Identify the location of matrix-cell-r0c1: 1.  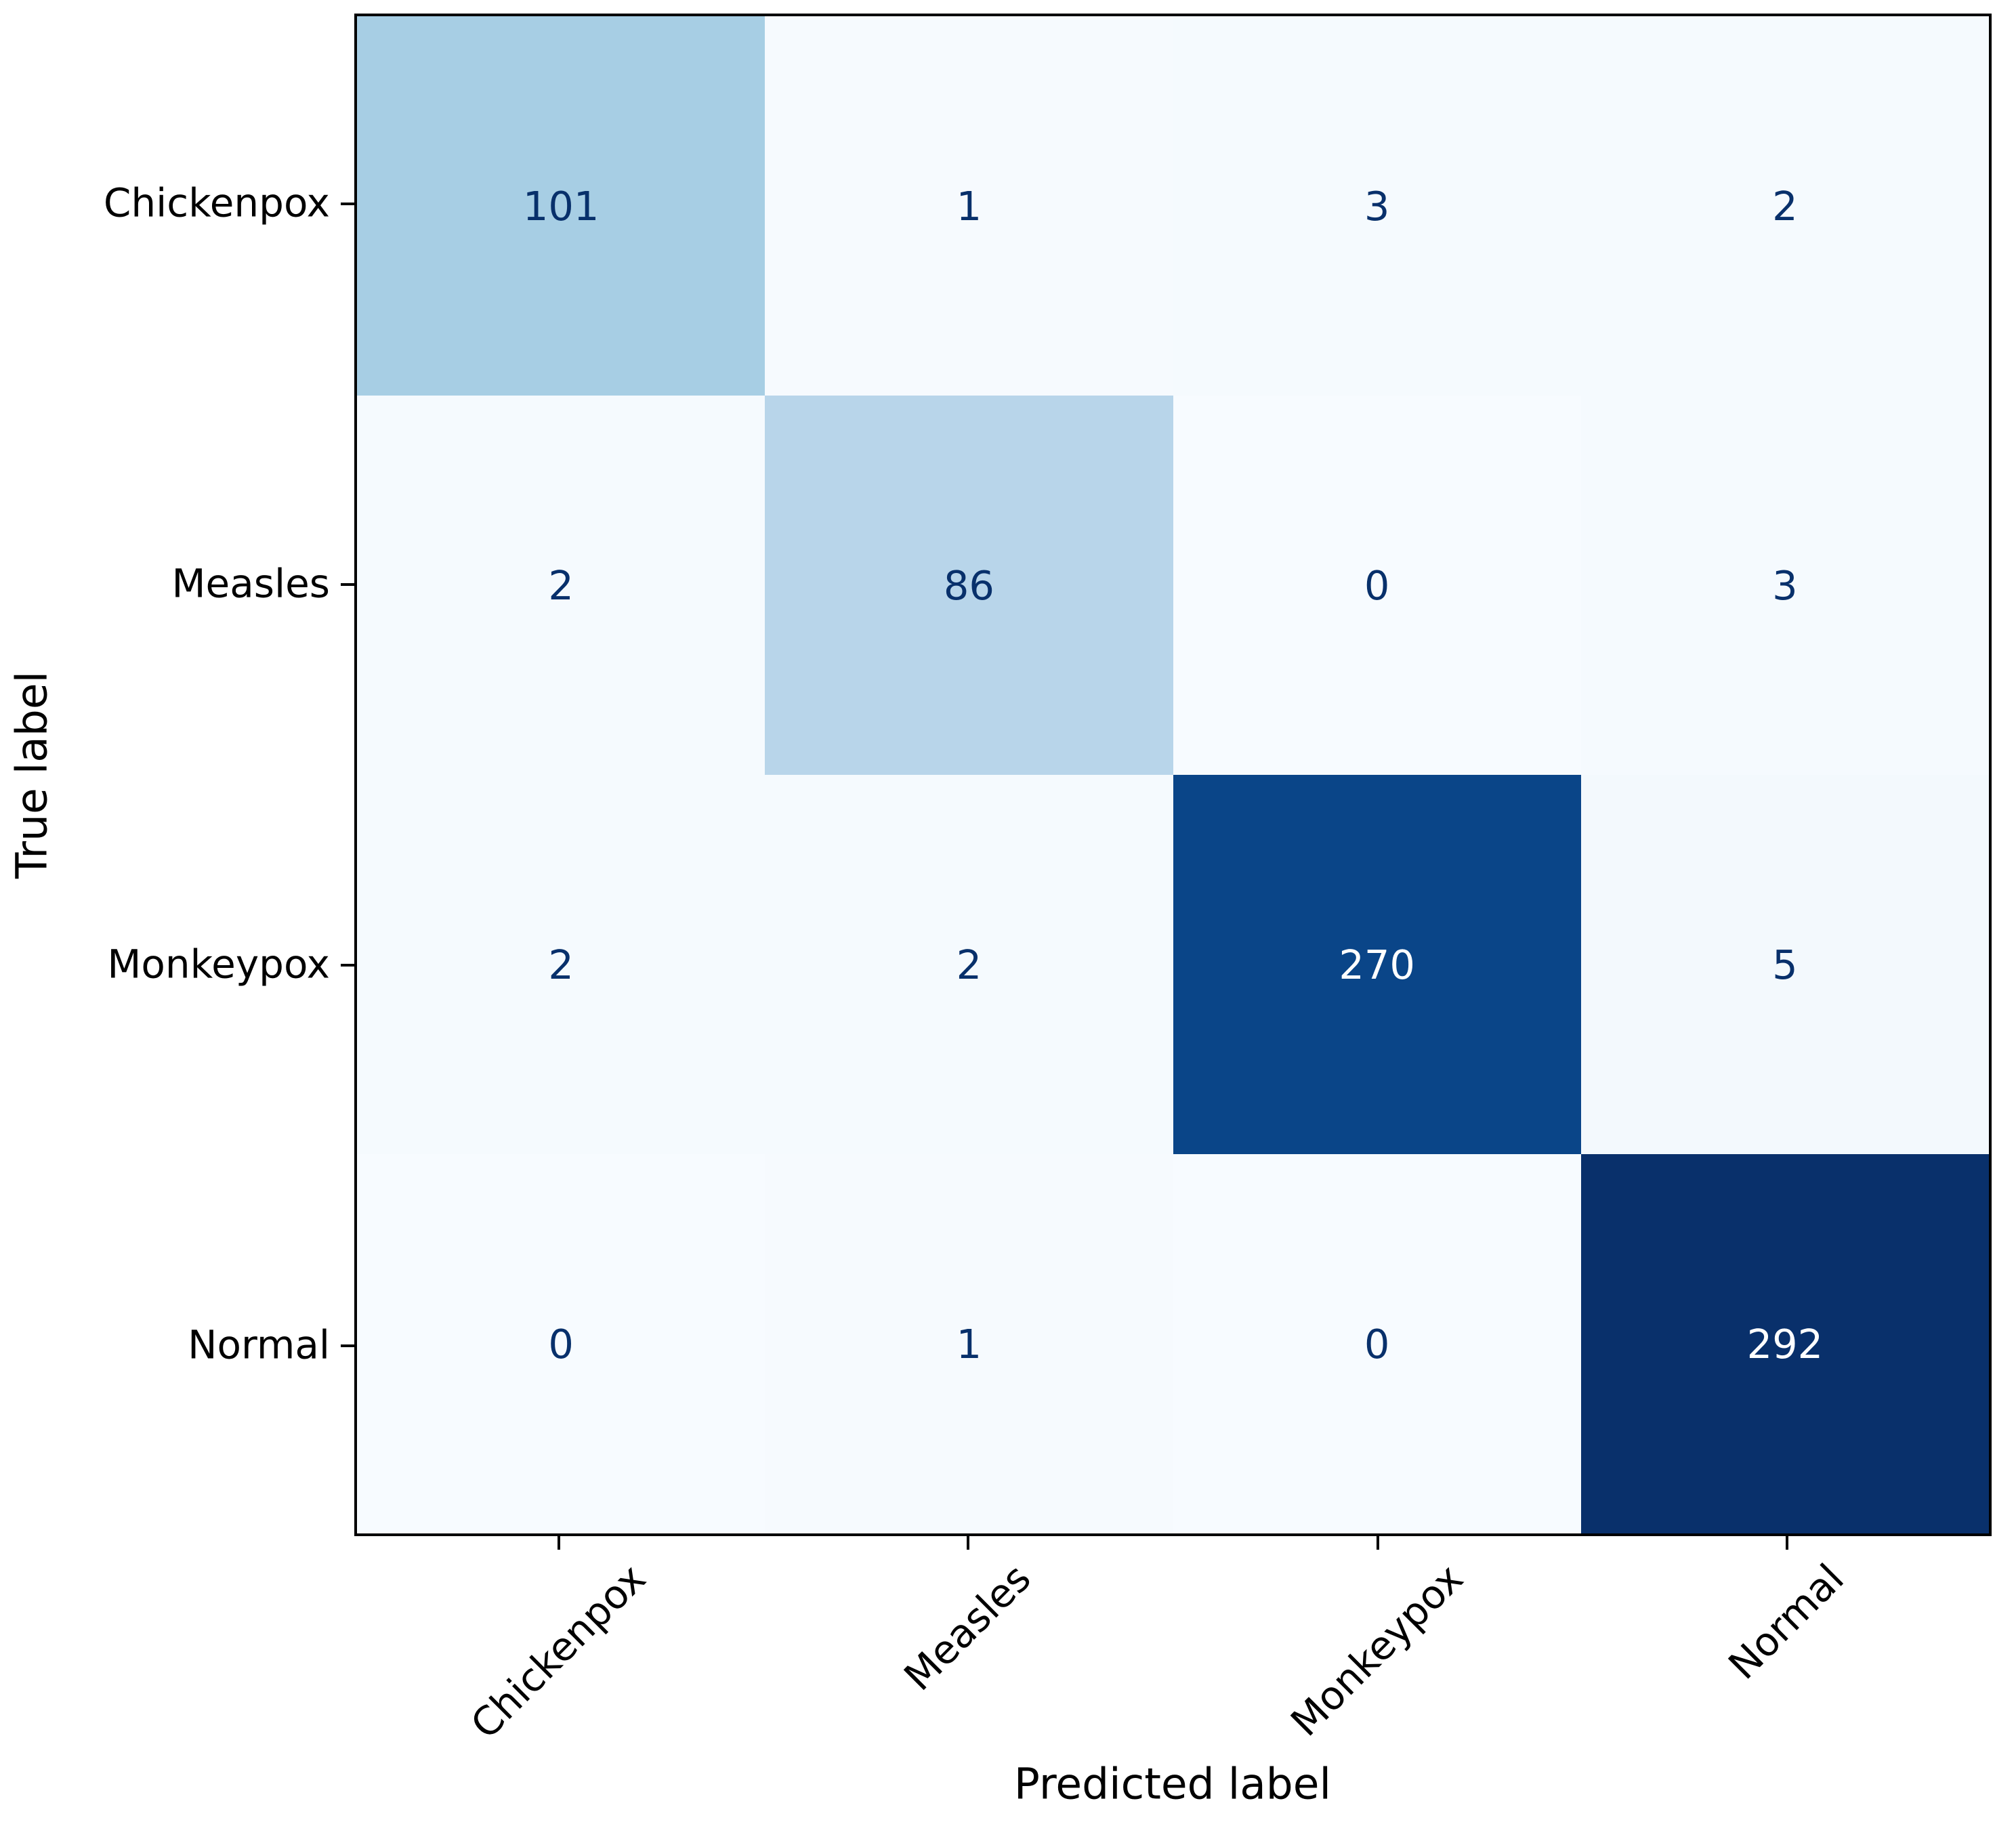
(969, 206).